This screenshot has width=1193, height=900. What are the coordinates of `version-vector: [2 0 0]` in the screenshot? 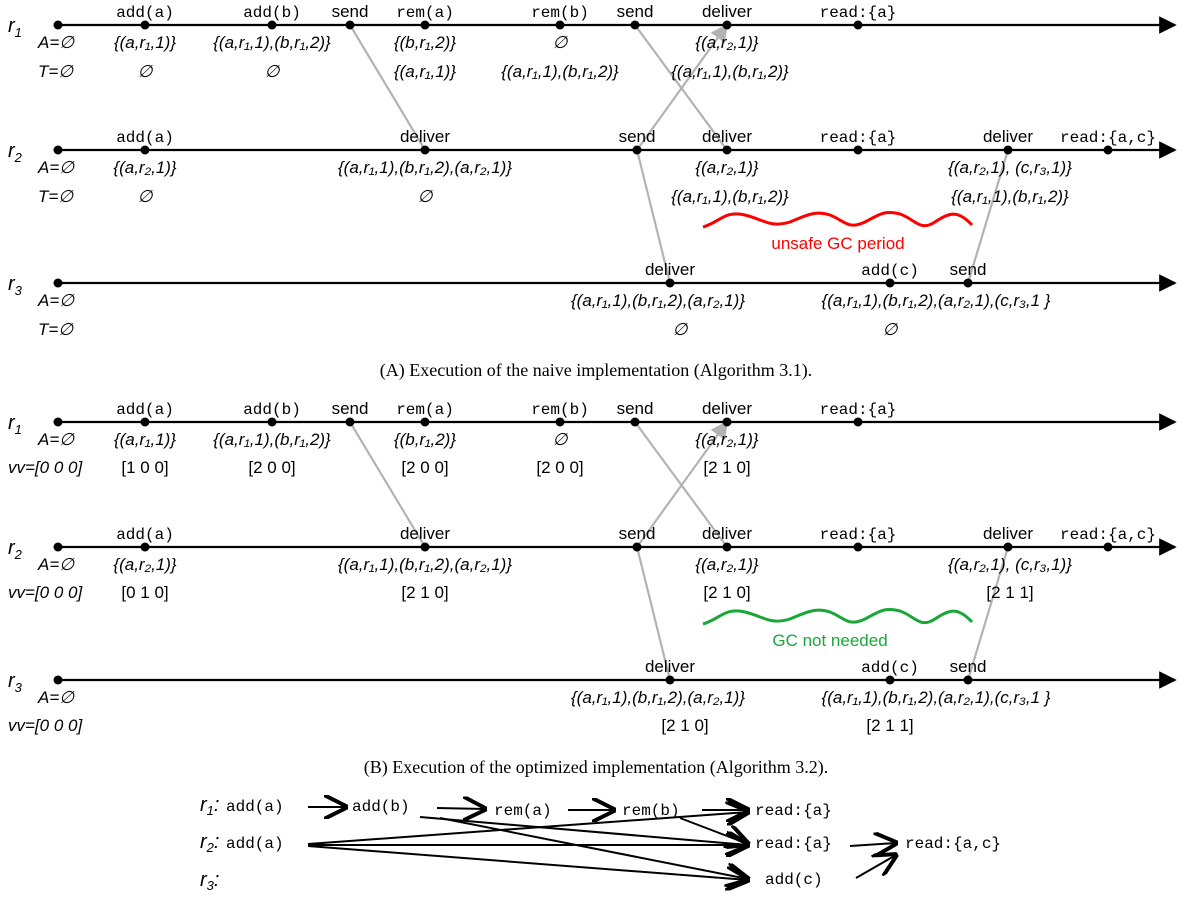 It's located at (559, 467).